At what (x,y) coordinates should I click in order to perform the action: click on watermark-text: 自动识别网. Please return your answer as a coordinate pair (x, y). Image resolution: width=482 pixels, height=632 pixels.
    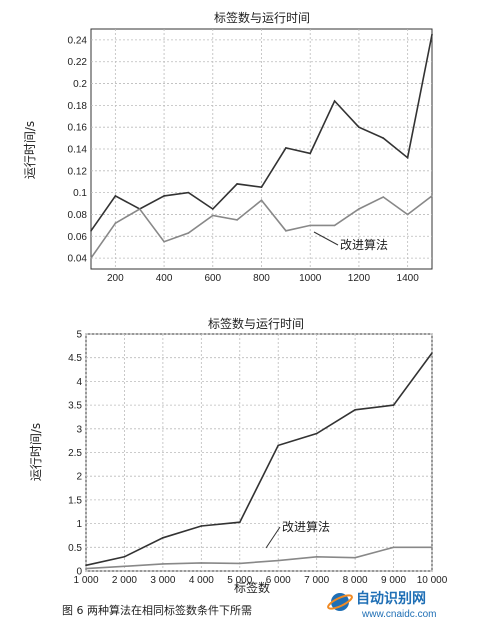
    Looking at the image, I should click on (391, 598).